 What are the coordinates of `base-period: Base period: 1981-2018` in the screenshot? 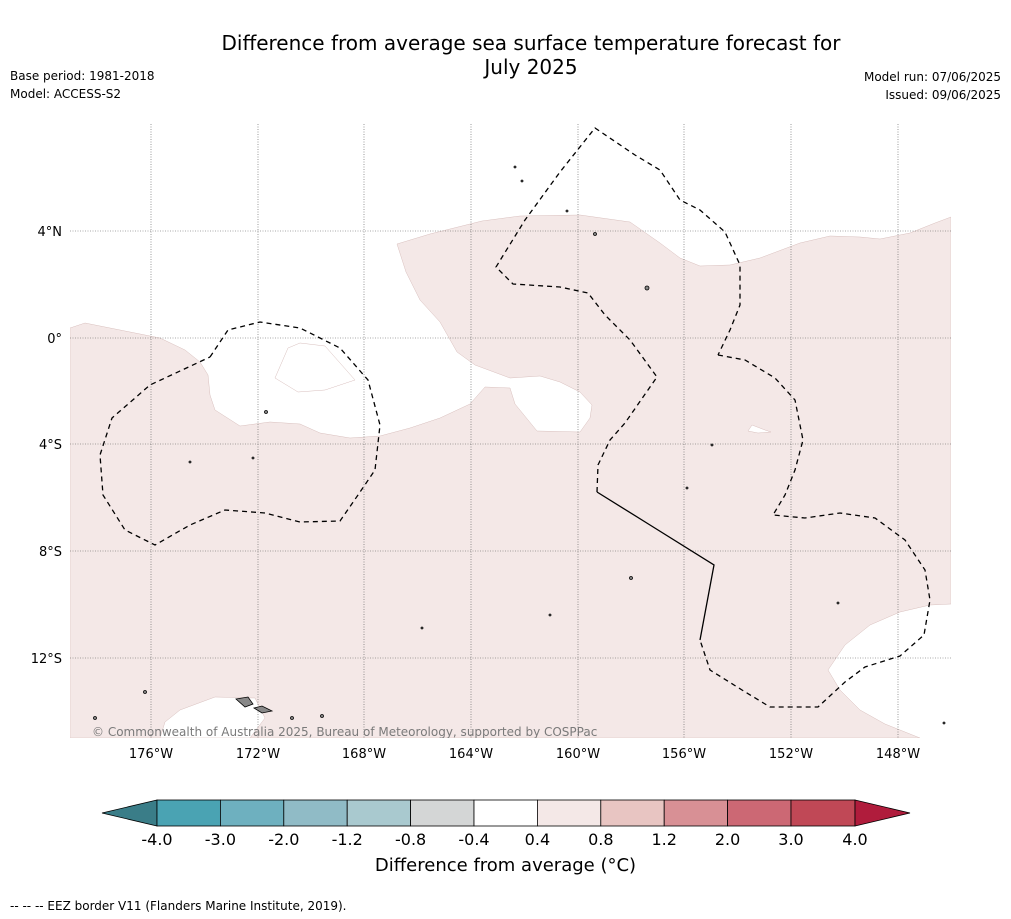 It's located at (82, 76).